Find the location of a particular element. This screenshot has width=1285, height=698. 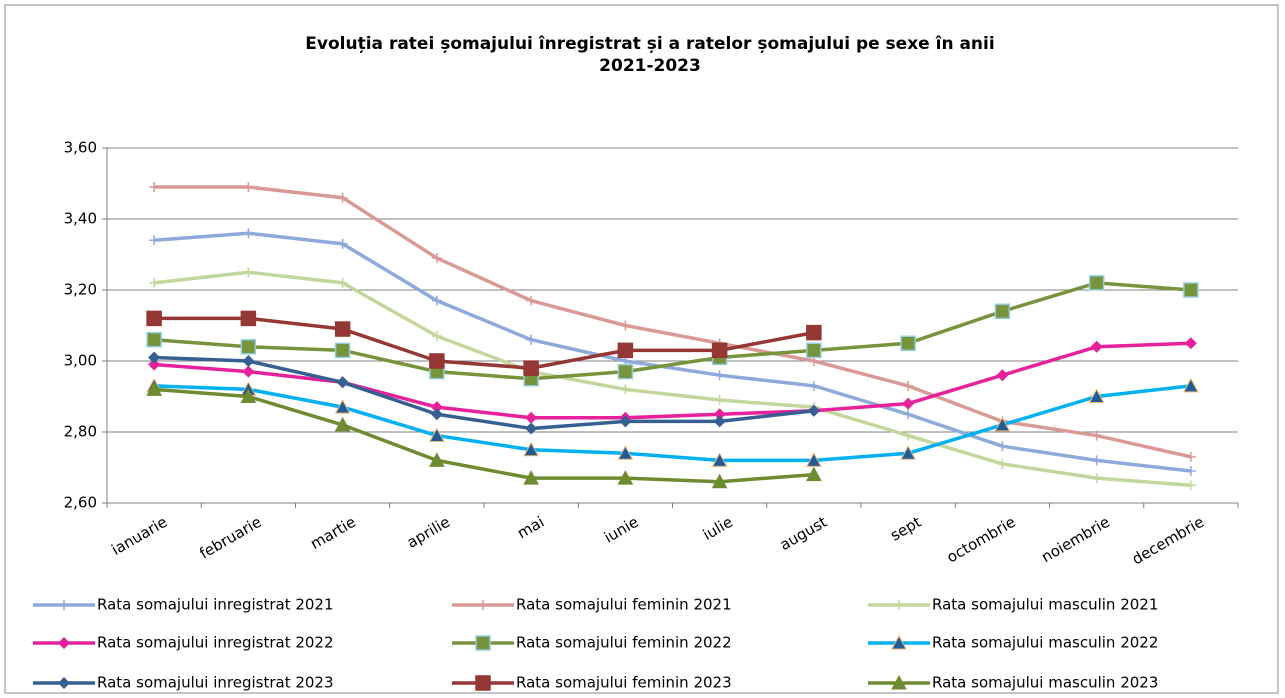

legend-label: Rata somajului masculin 2021 is located at coordinates (1045, 605).